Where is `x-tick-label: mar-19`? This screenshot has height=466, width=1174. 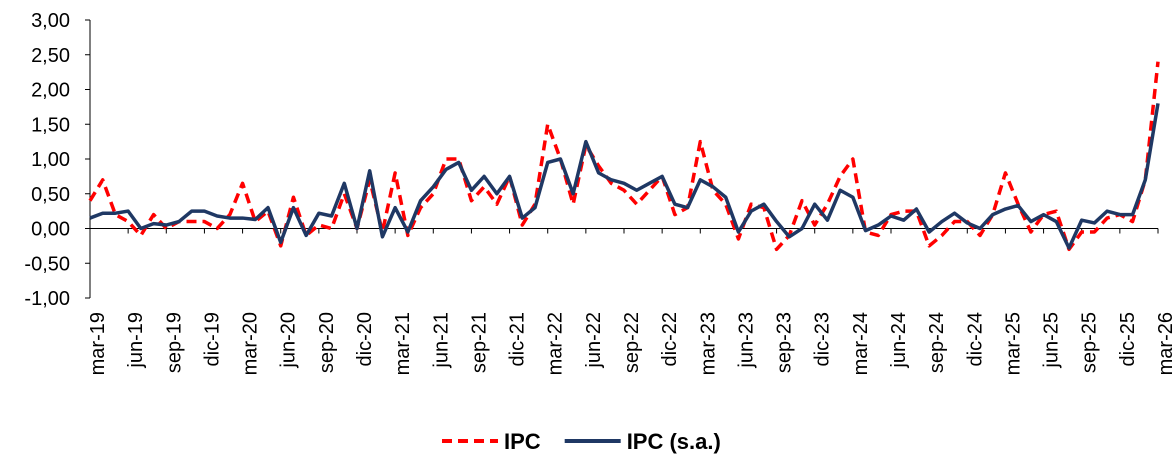 x-tick-label: mar-19 is located at coordinates (98, 343).